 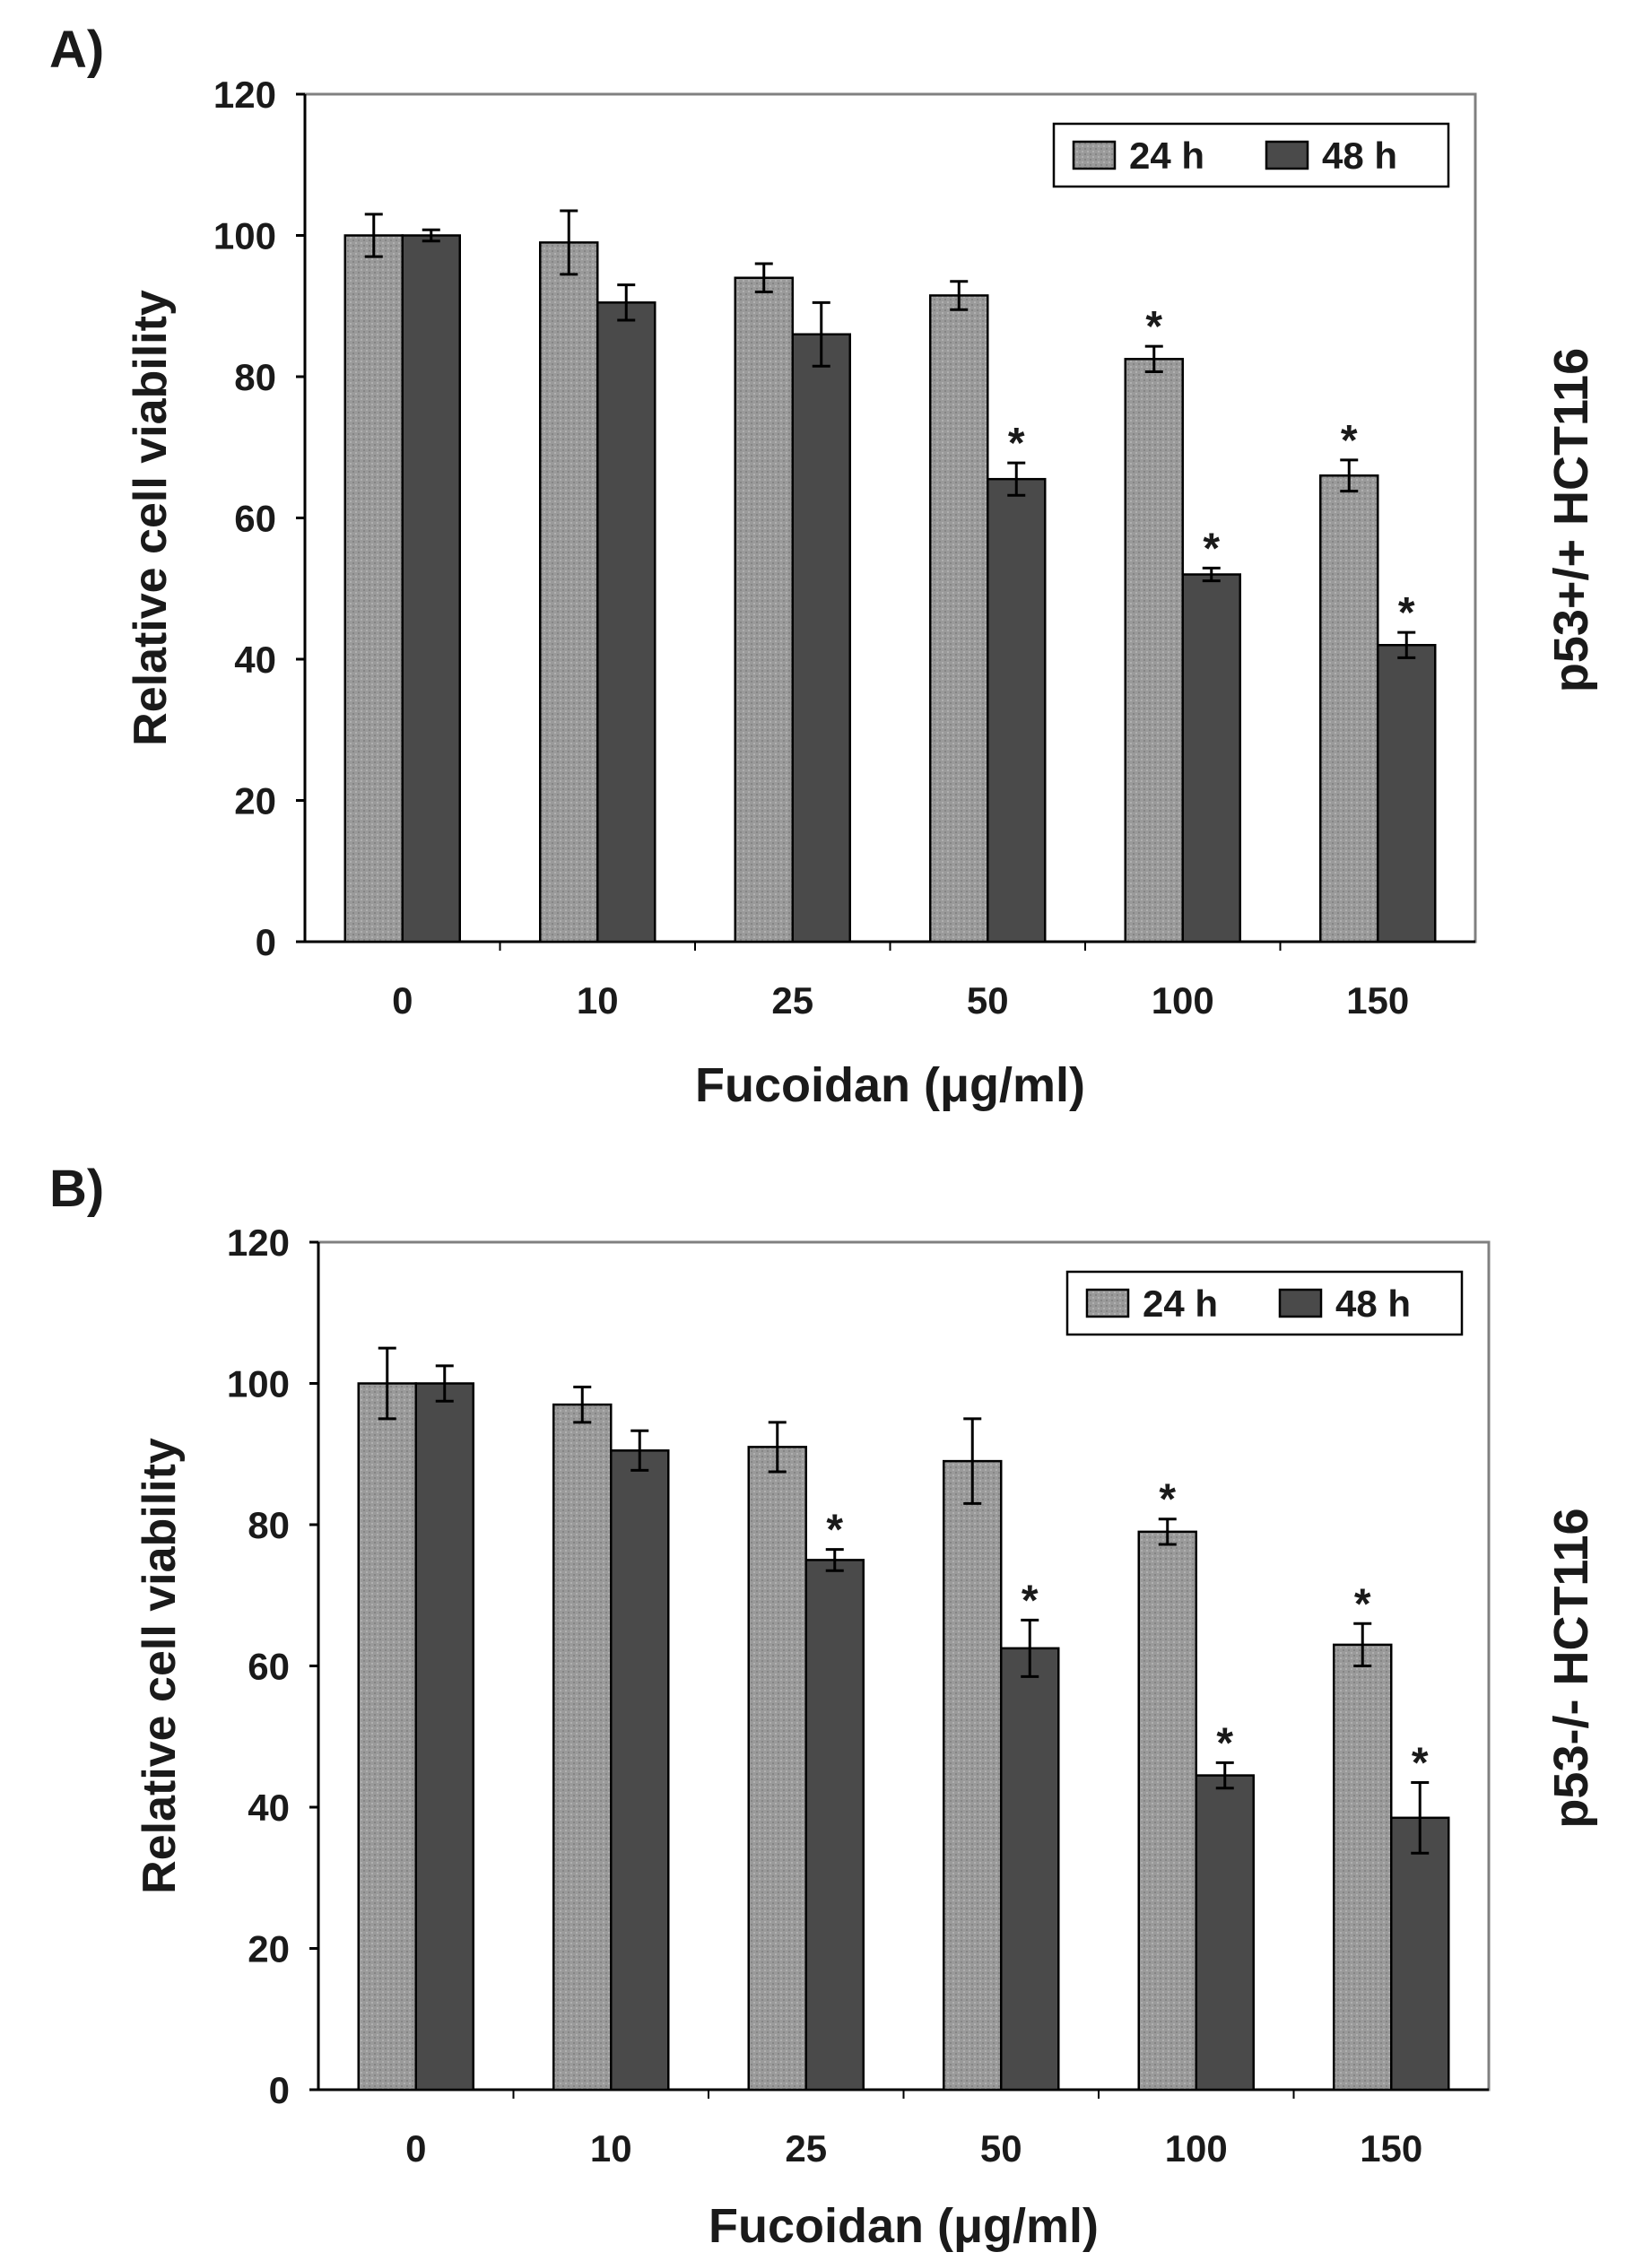 What do you see at coordinates (76, 1189) in the screenshot?
I see `panel-label: B)` at bounding box center [76, 1189].